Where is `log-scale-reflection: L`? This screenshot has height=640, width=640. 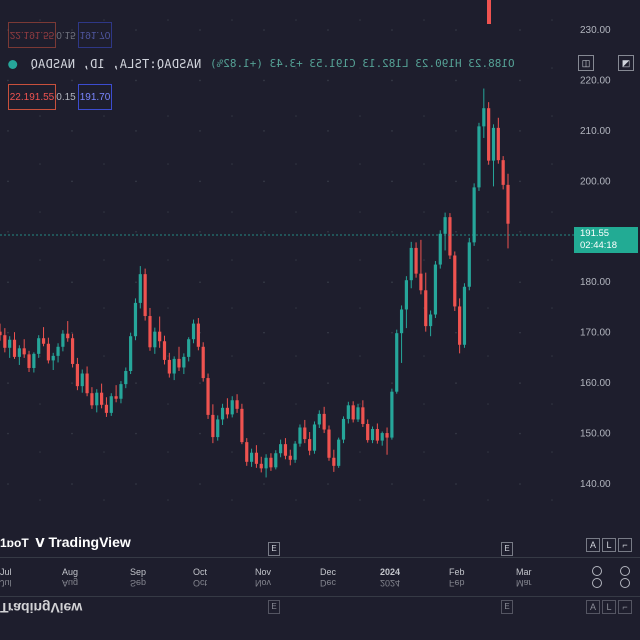
log-scale-reflection: L is located at coordinates (609, 607).